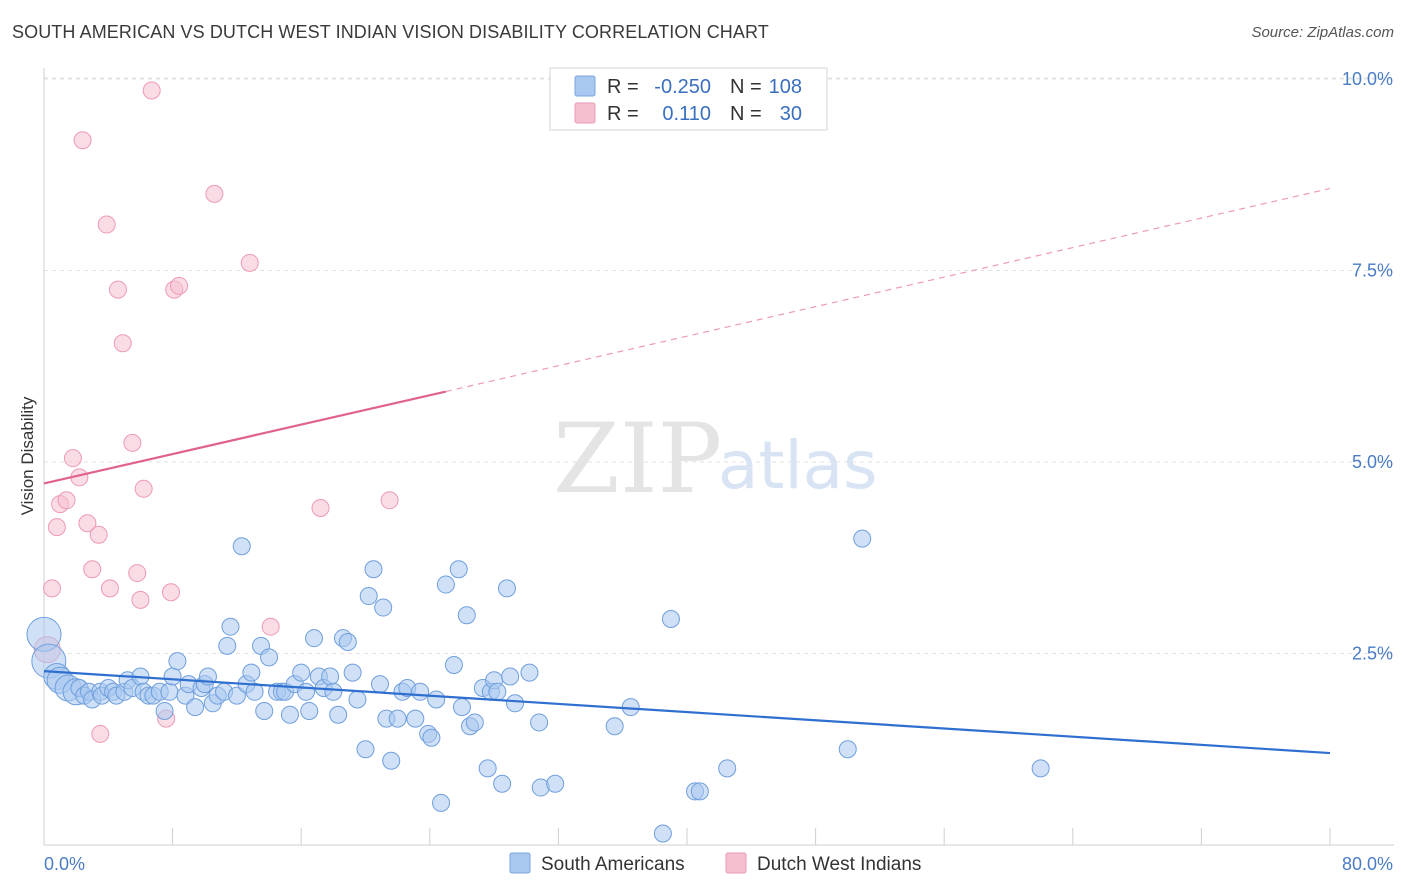  I want to click on dutch-west-indians-trendline-projection, so click(888, 290).